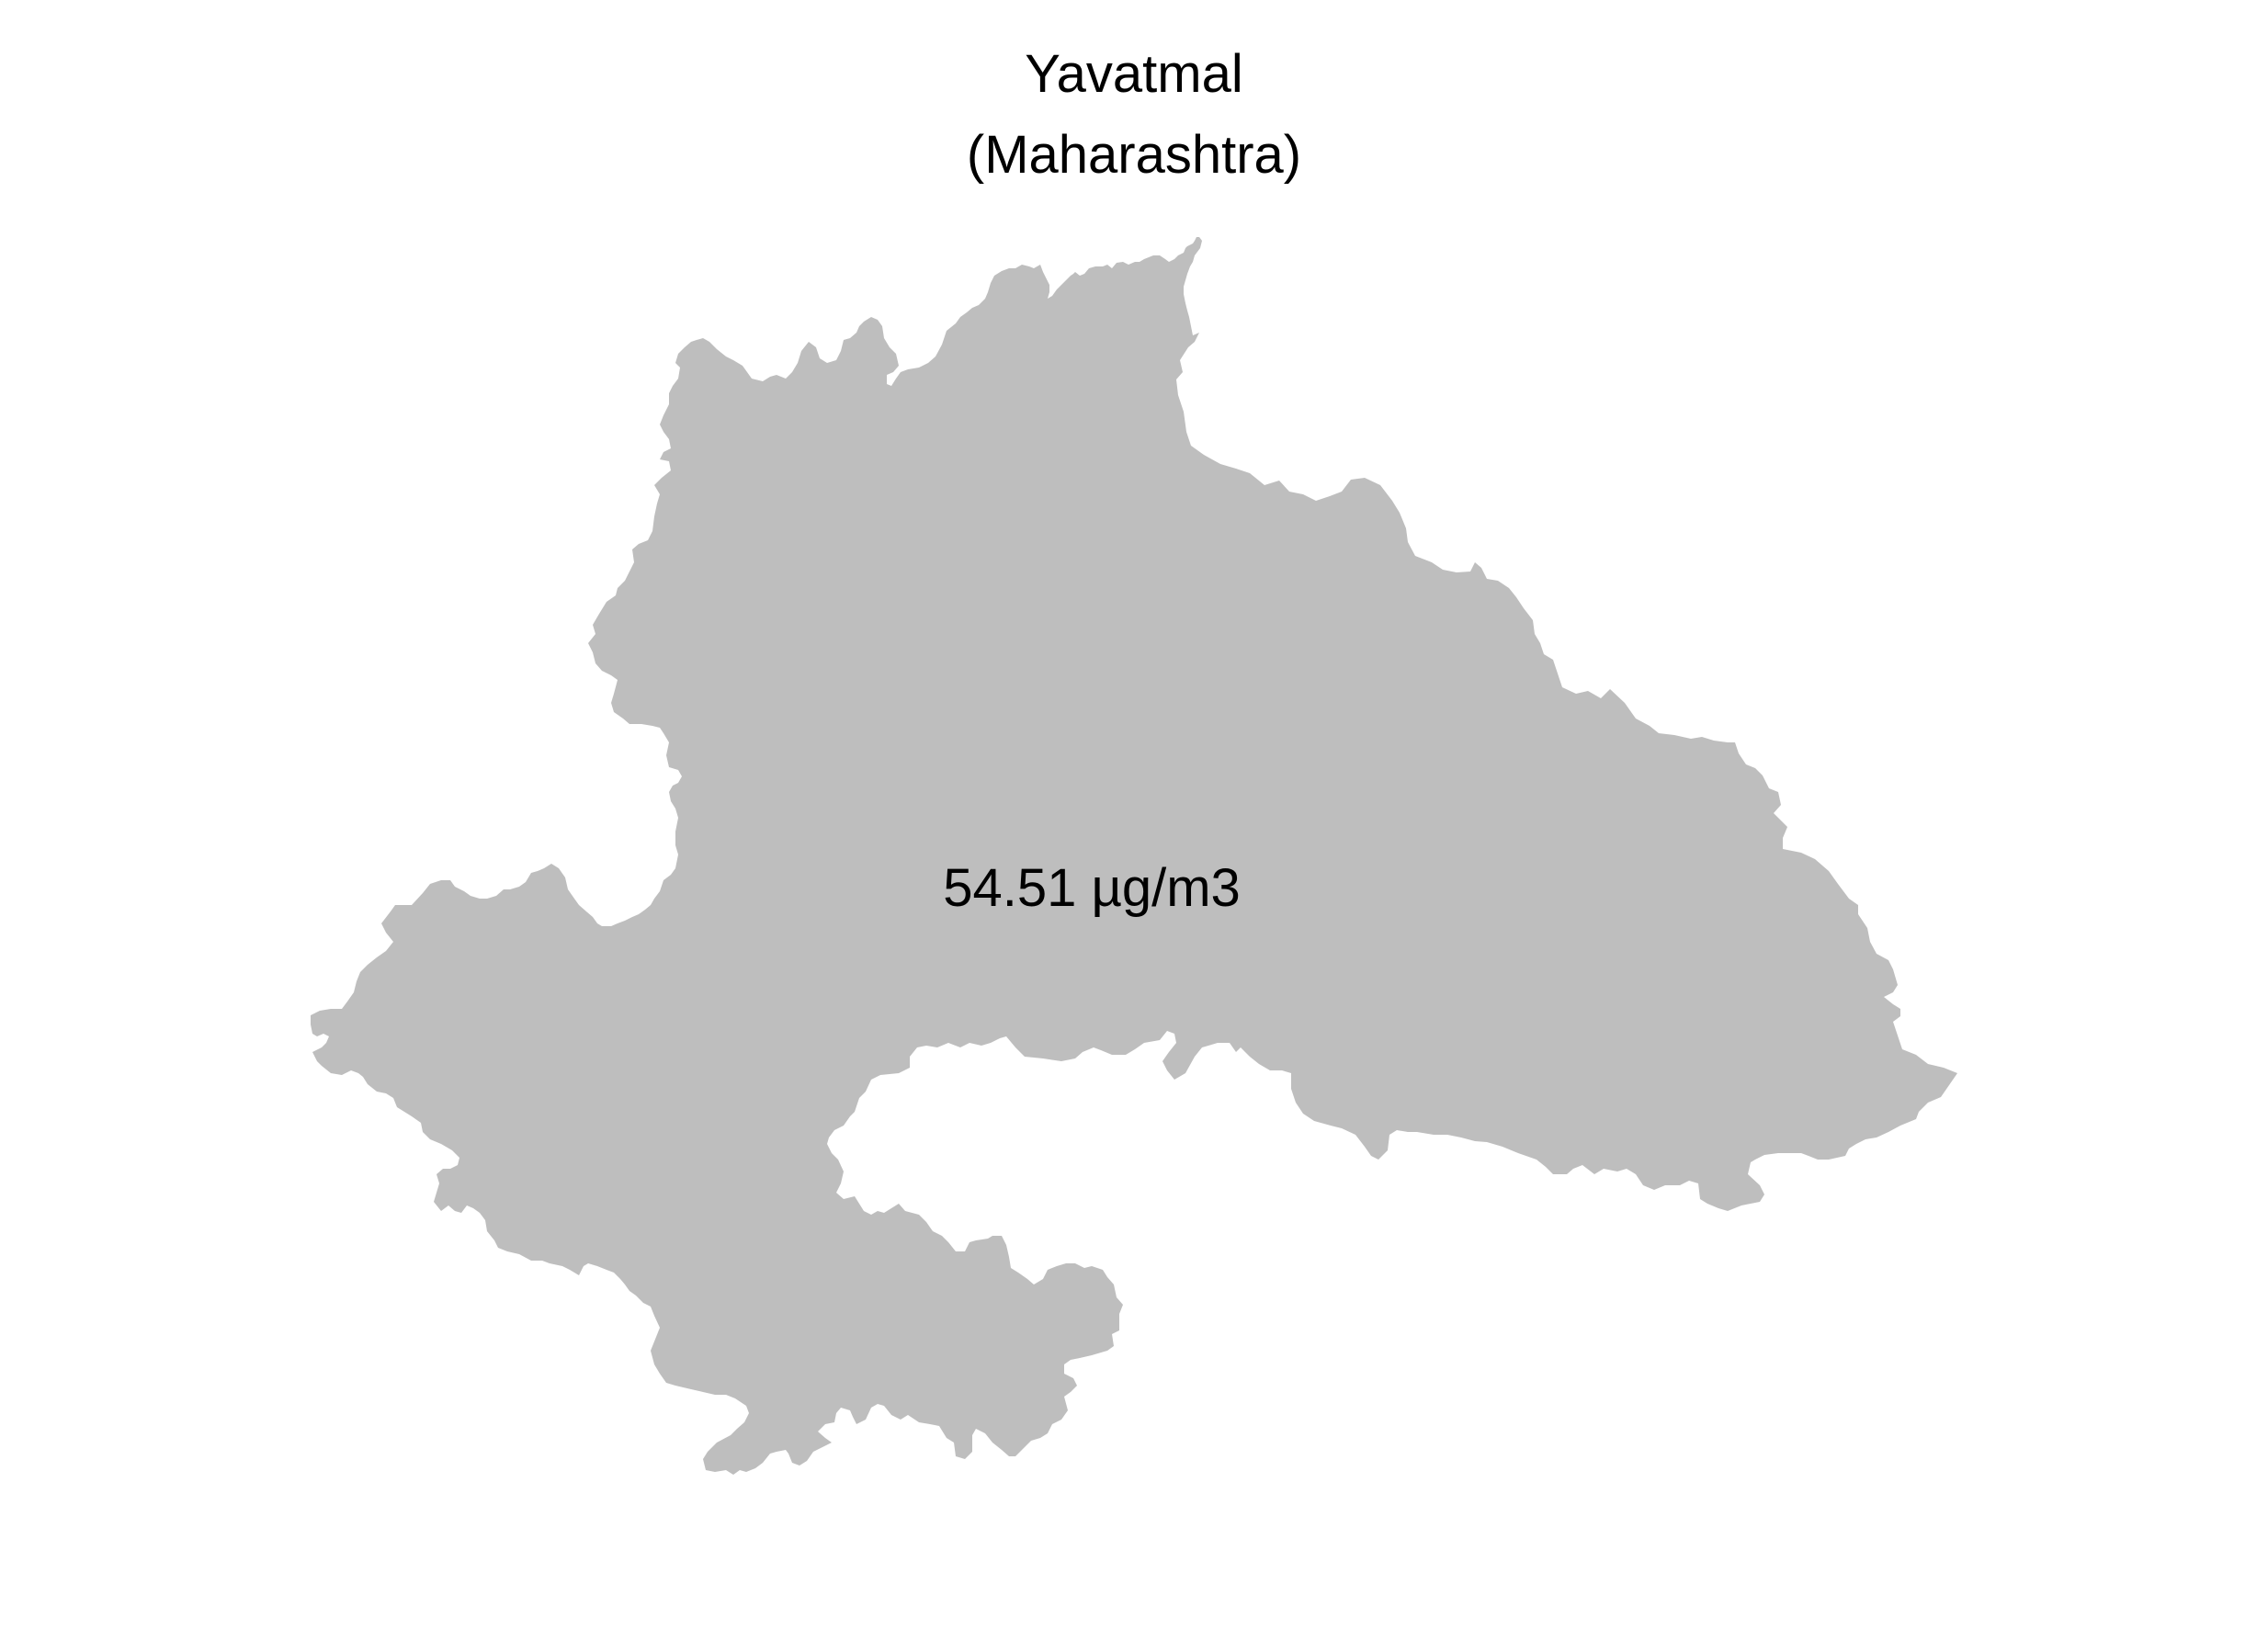 Image resolution: width=2268 pixels, height=1641 pixels. I want to click on map-subtitle: (Maharashtra), so click(1134, 155).